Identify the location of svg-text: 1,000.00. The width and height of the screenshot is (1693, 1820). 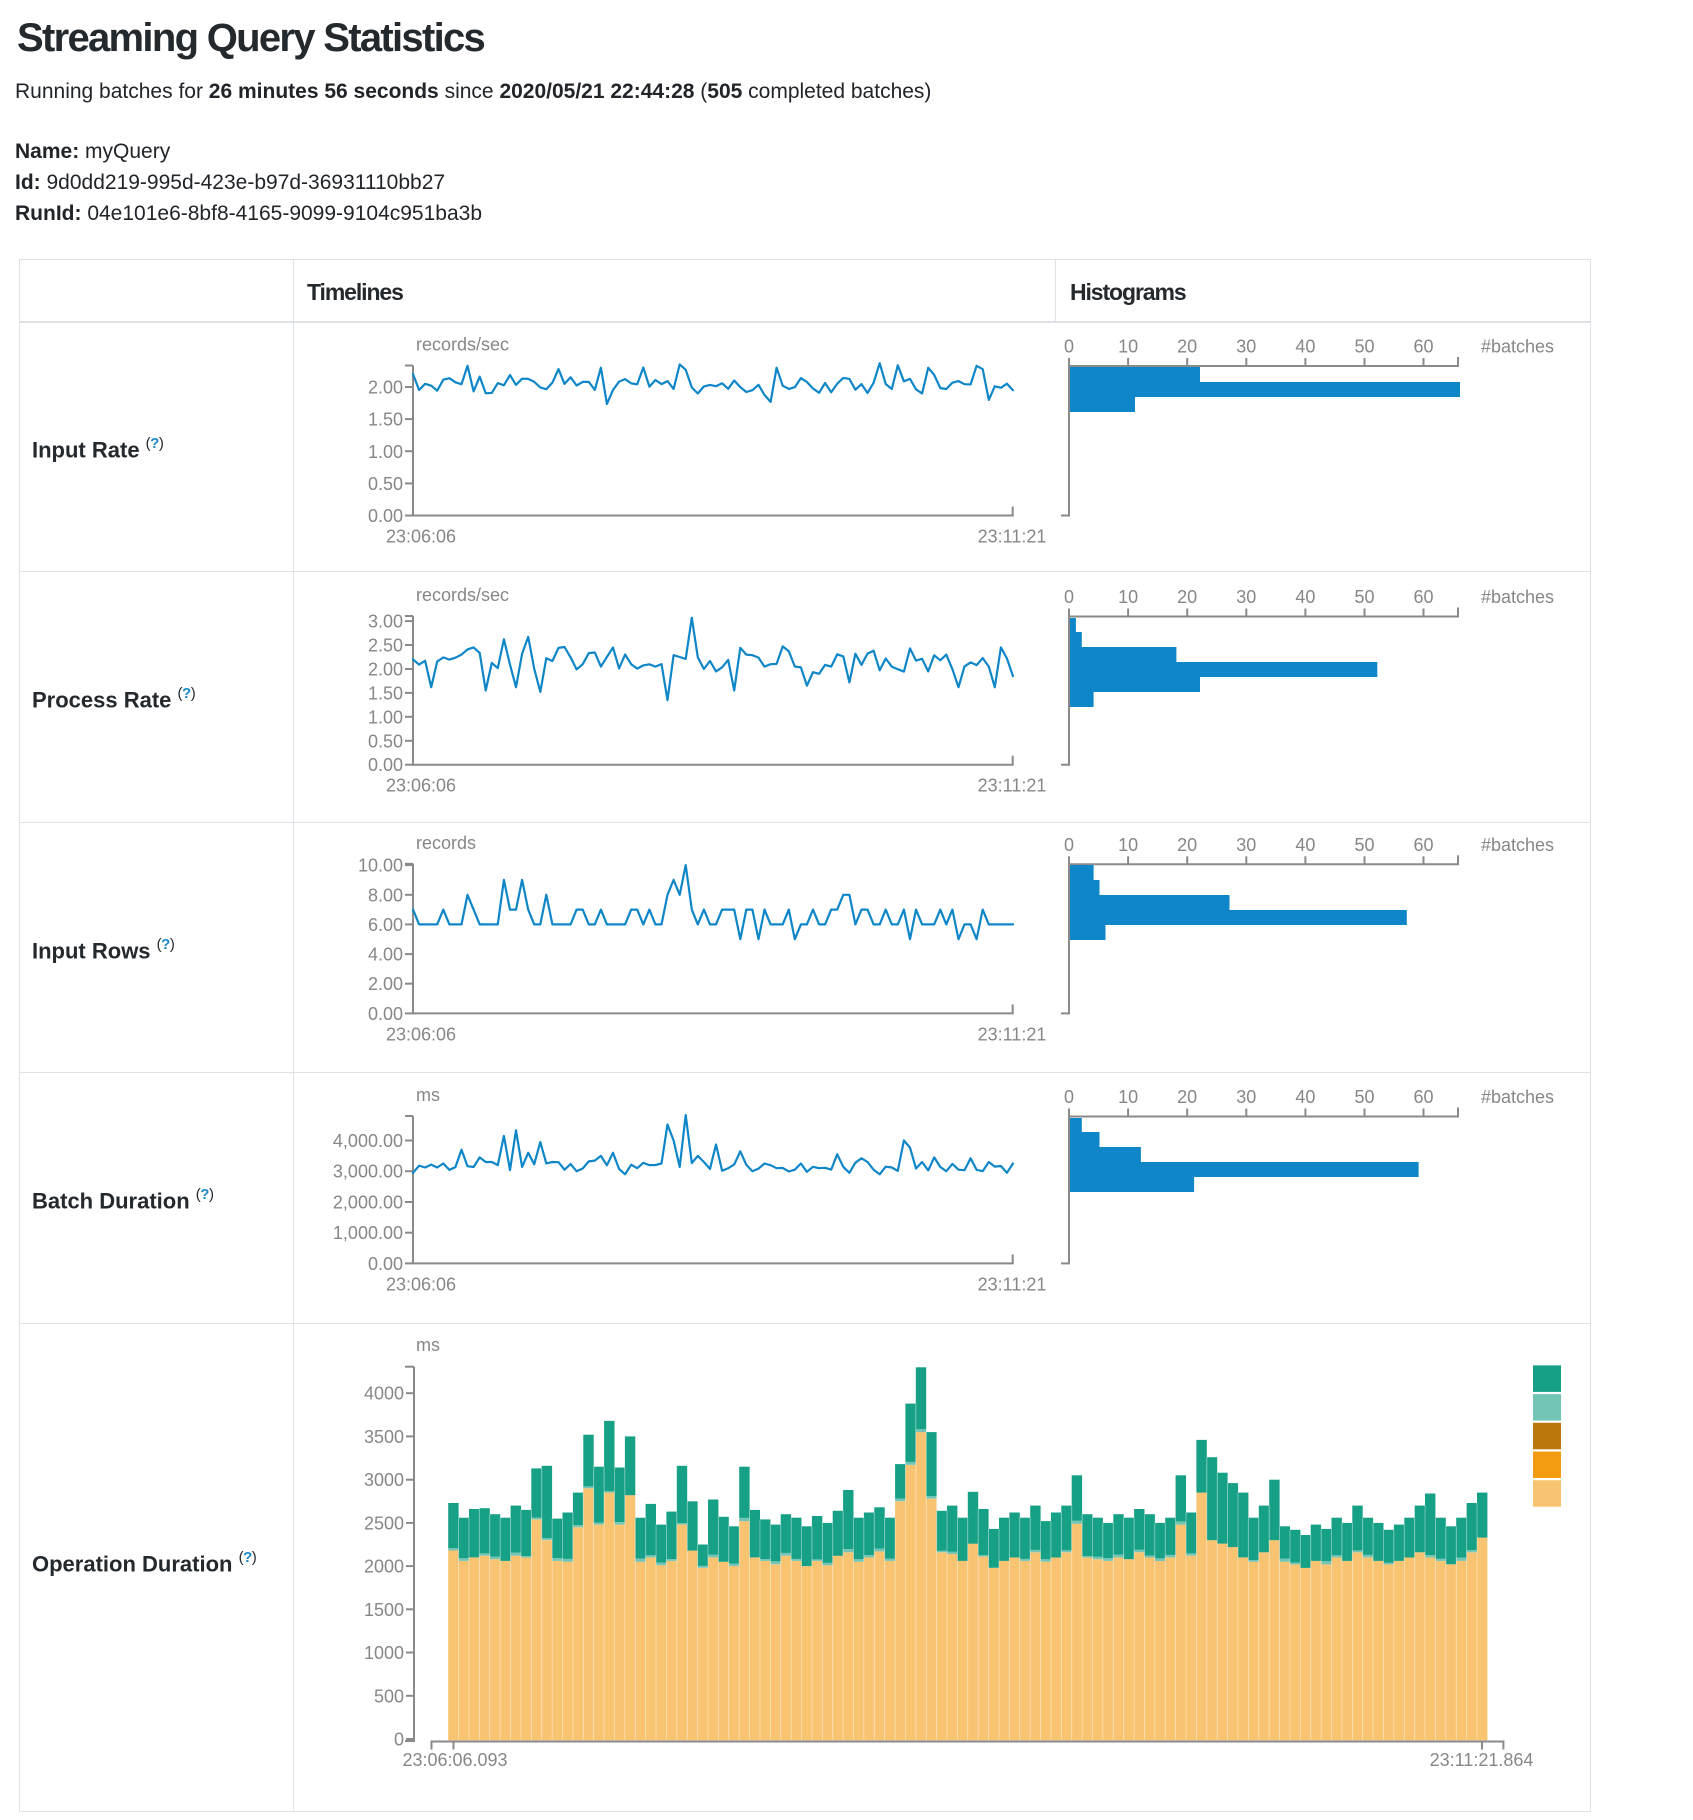
(368, 1233).